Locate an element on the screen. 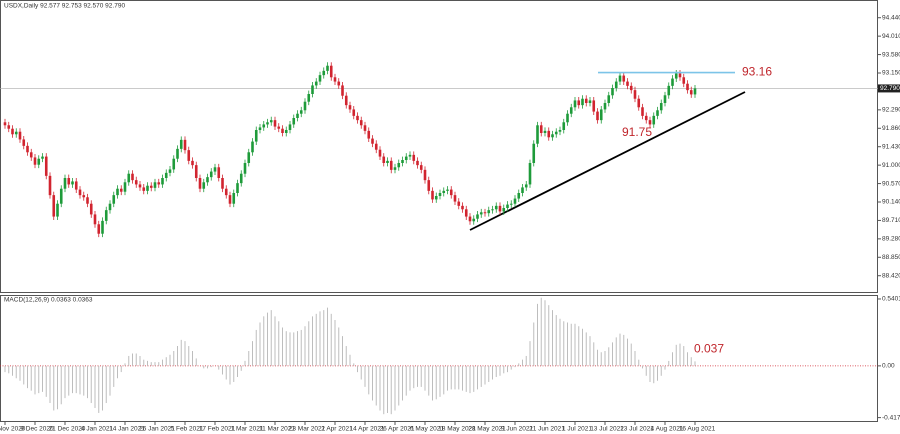  x-tick-label: 23 Jul 2021 is located at coordinates (637, 429).